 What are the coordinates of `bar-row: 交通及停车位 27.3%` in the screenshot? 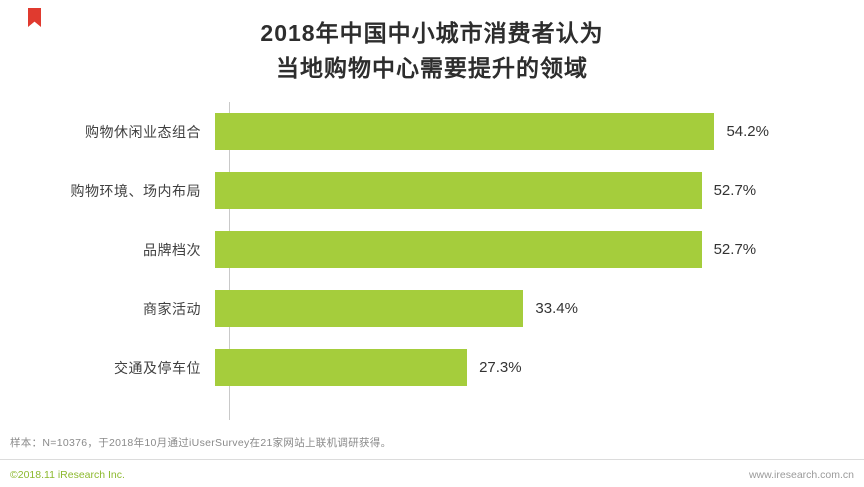 It's located at (425, 367).